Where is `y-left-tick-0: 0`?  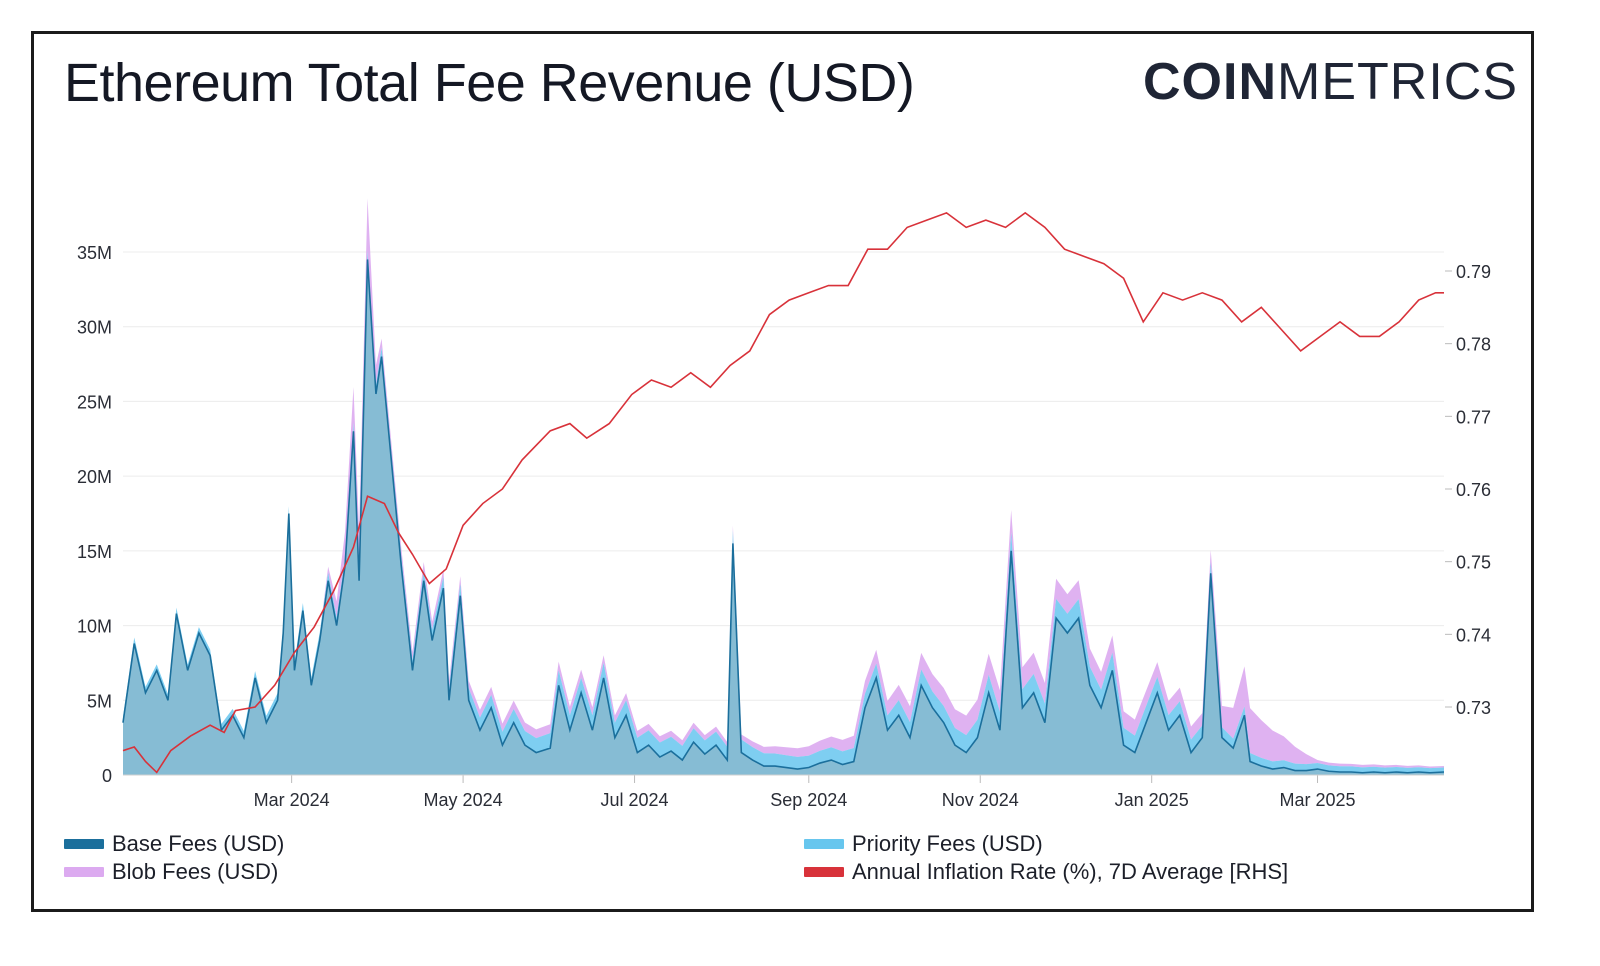 y-left-tick-0: 0 is located at coordinates (107, 776).